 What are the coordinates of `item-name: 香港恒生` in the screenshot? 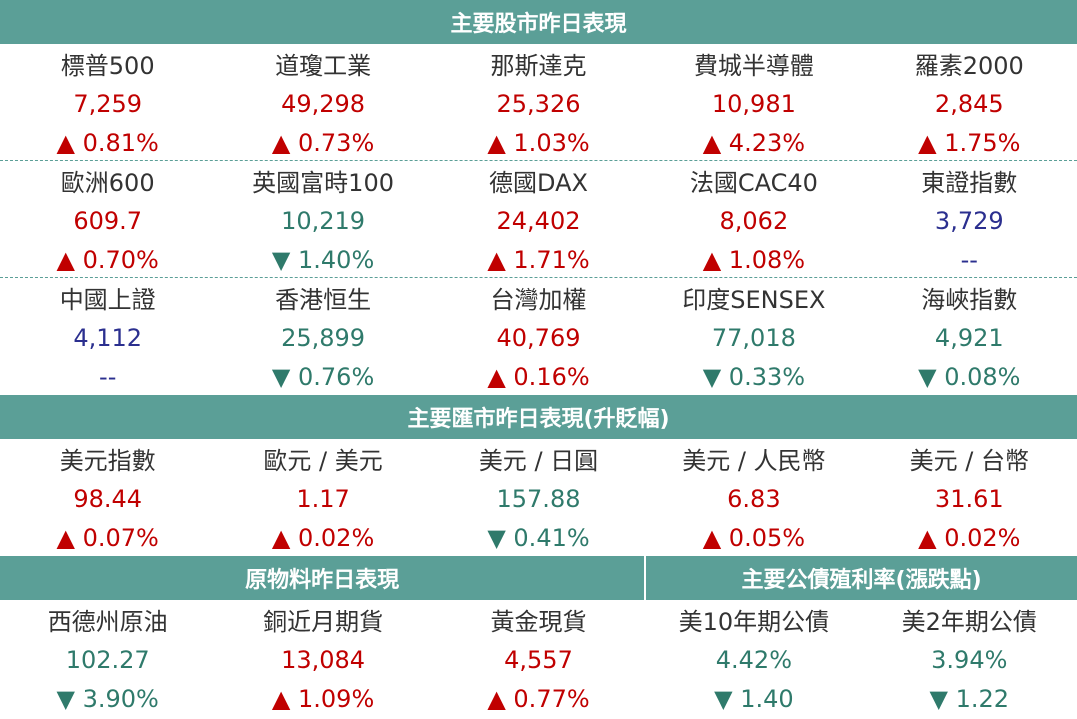 It's located at (323, 300).